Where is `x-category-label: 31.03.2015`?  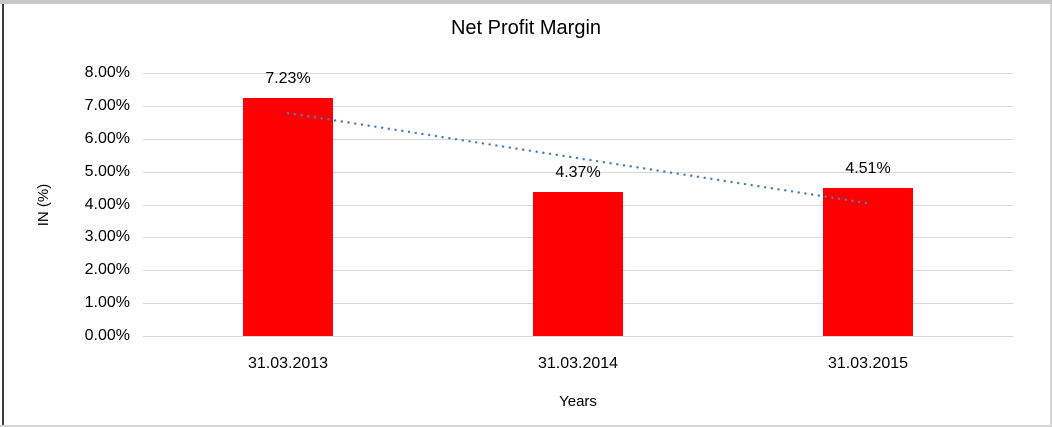 x-category-label: 31.03.2015 is located at coordinates (868, 363).